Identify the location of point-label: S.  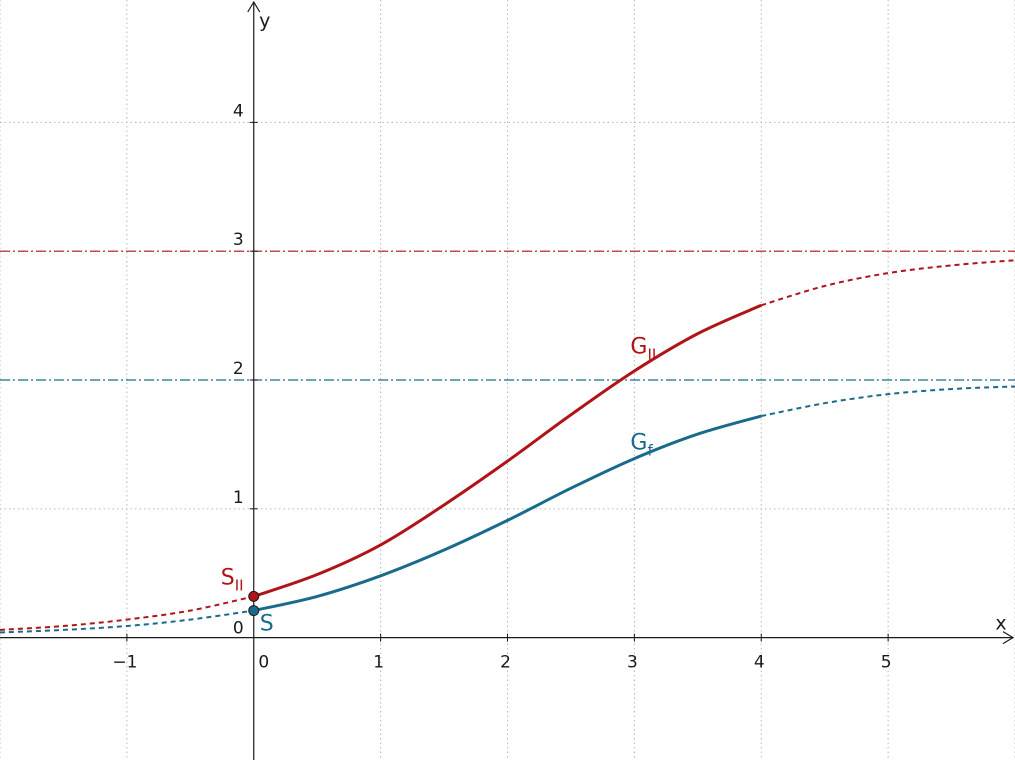
(267, 624).